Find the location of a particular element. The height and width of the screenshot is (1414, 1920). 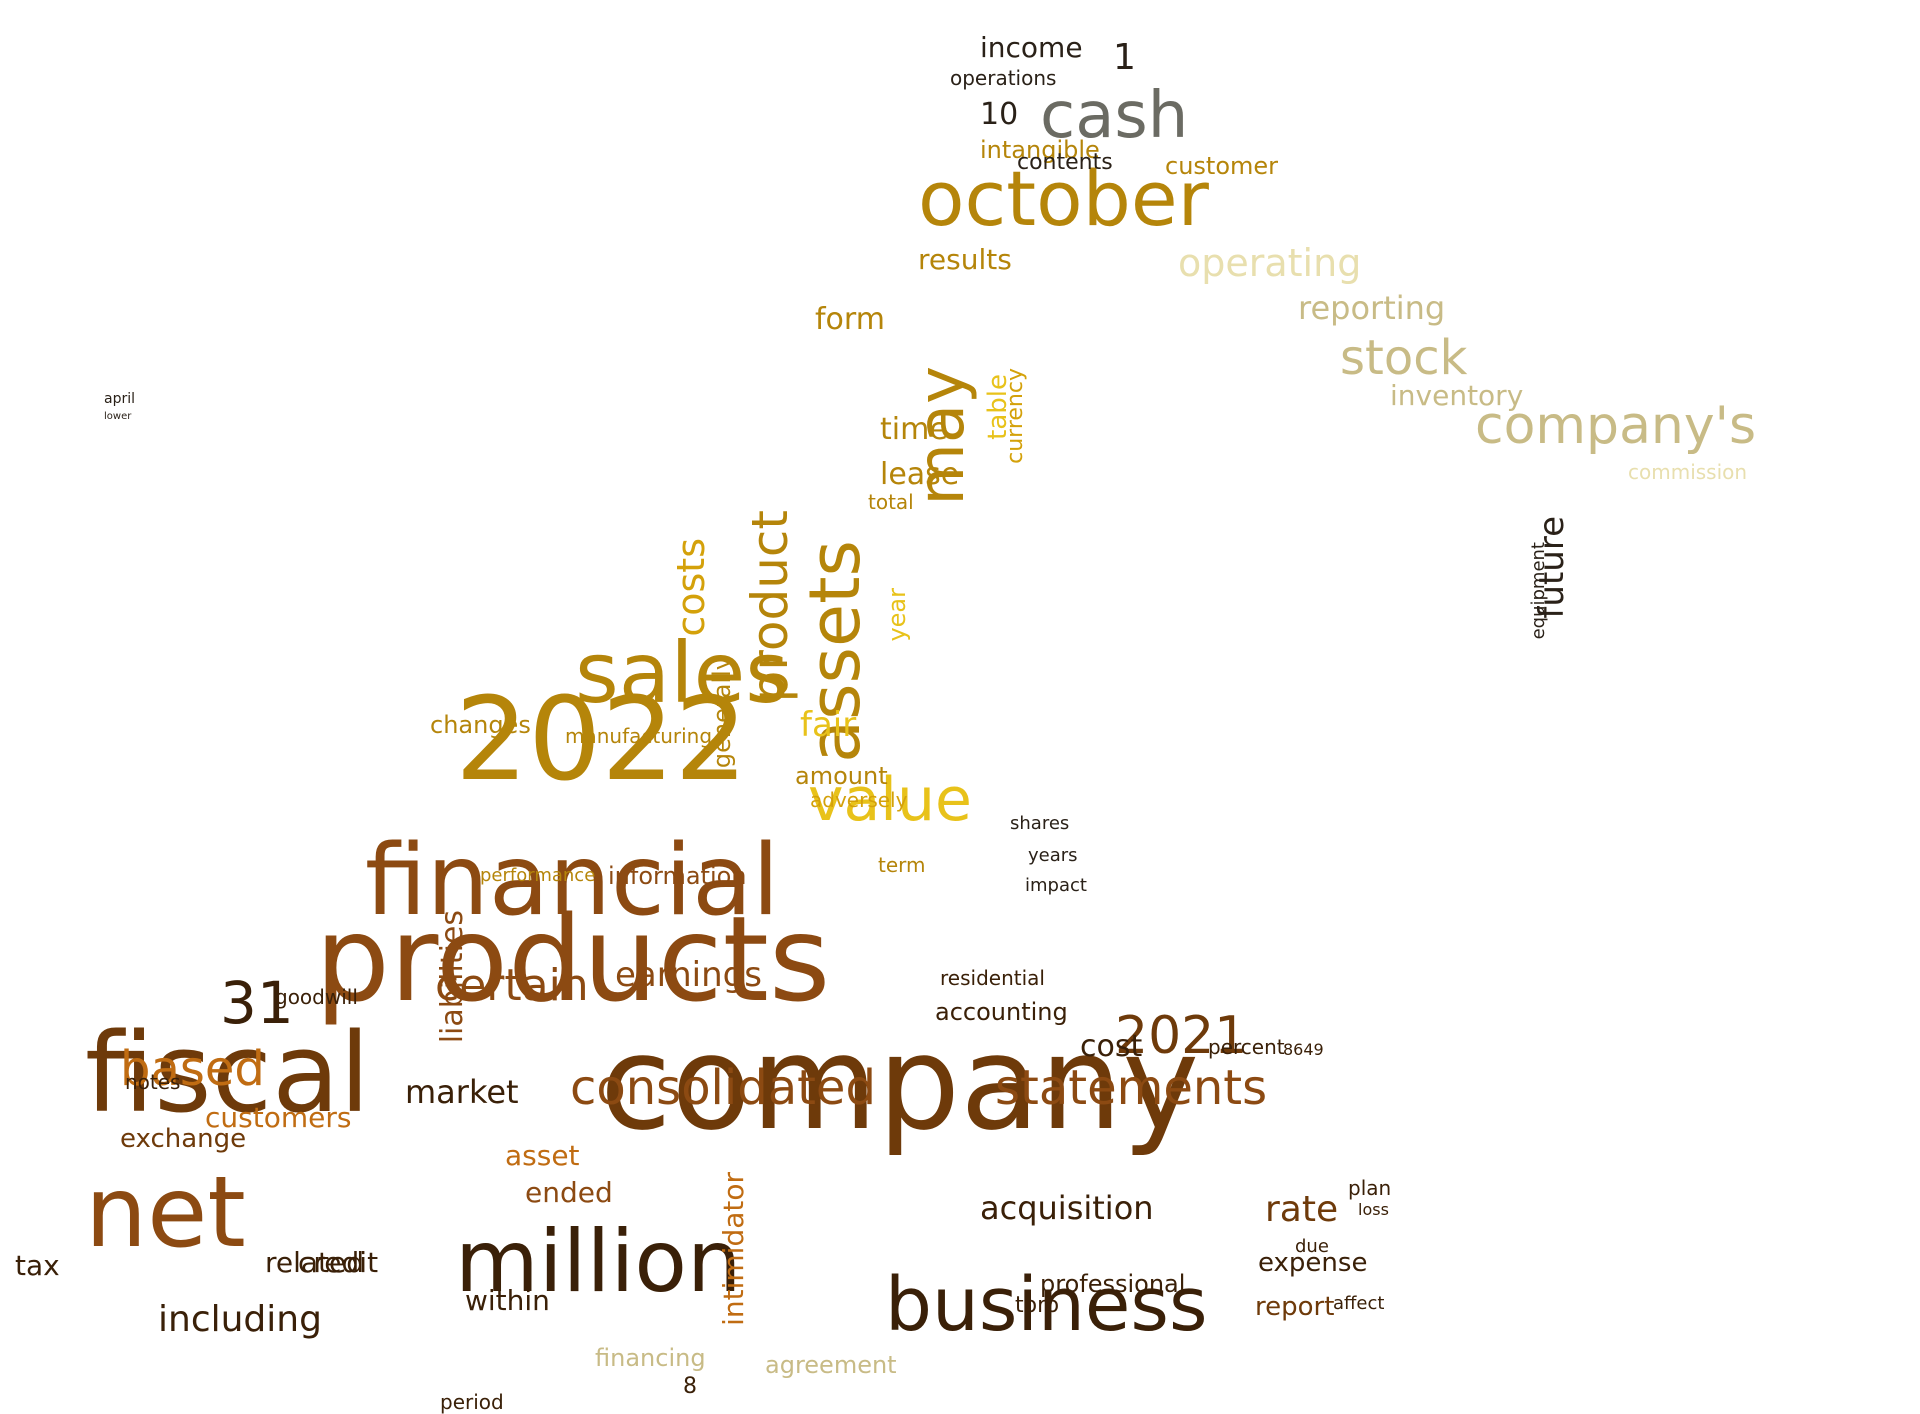

word-13: consolidated is located at coordinates (723, 1088).